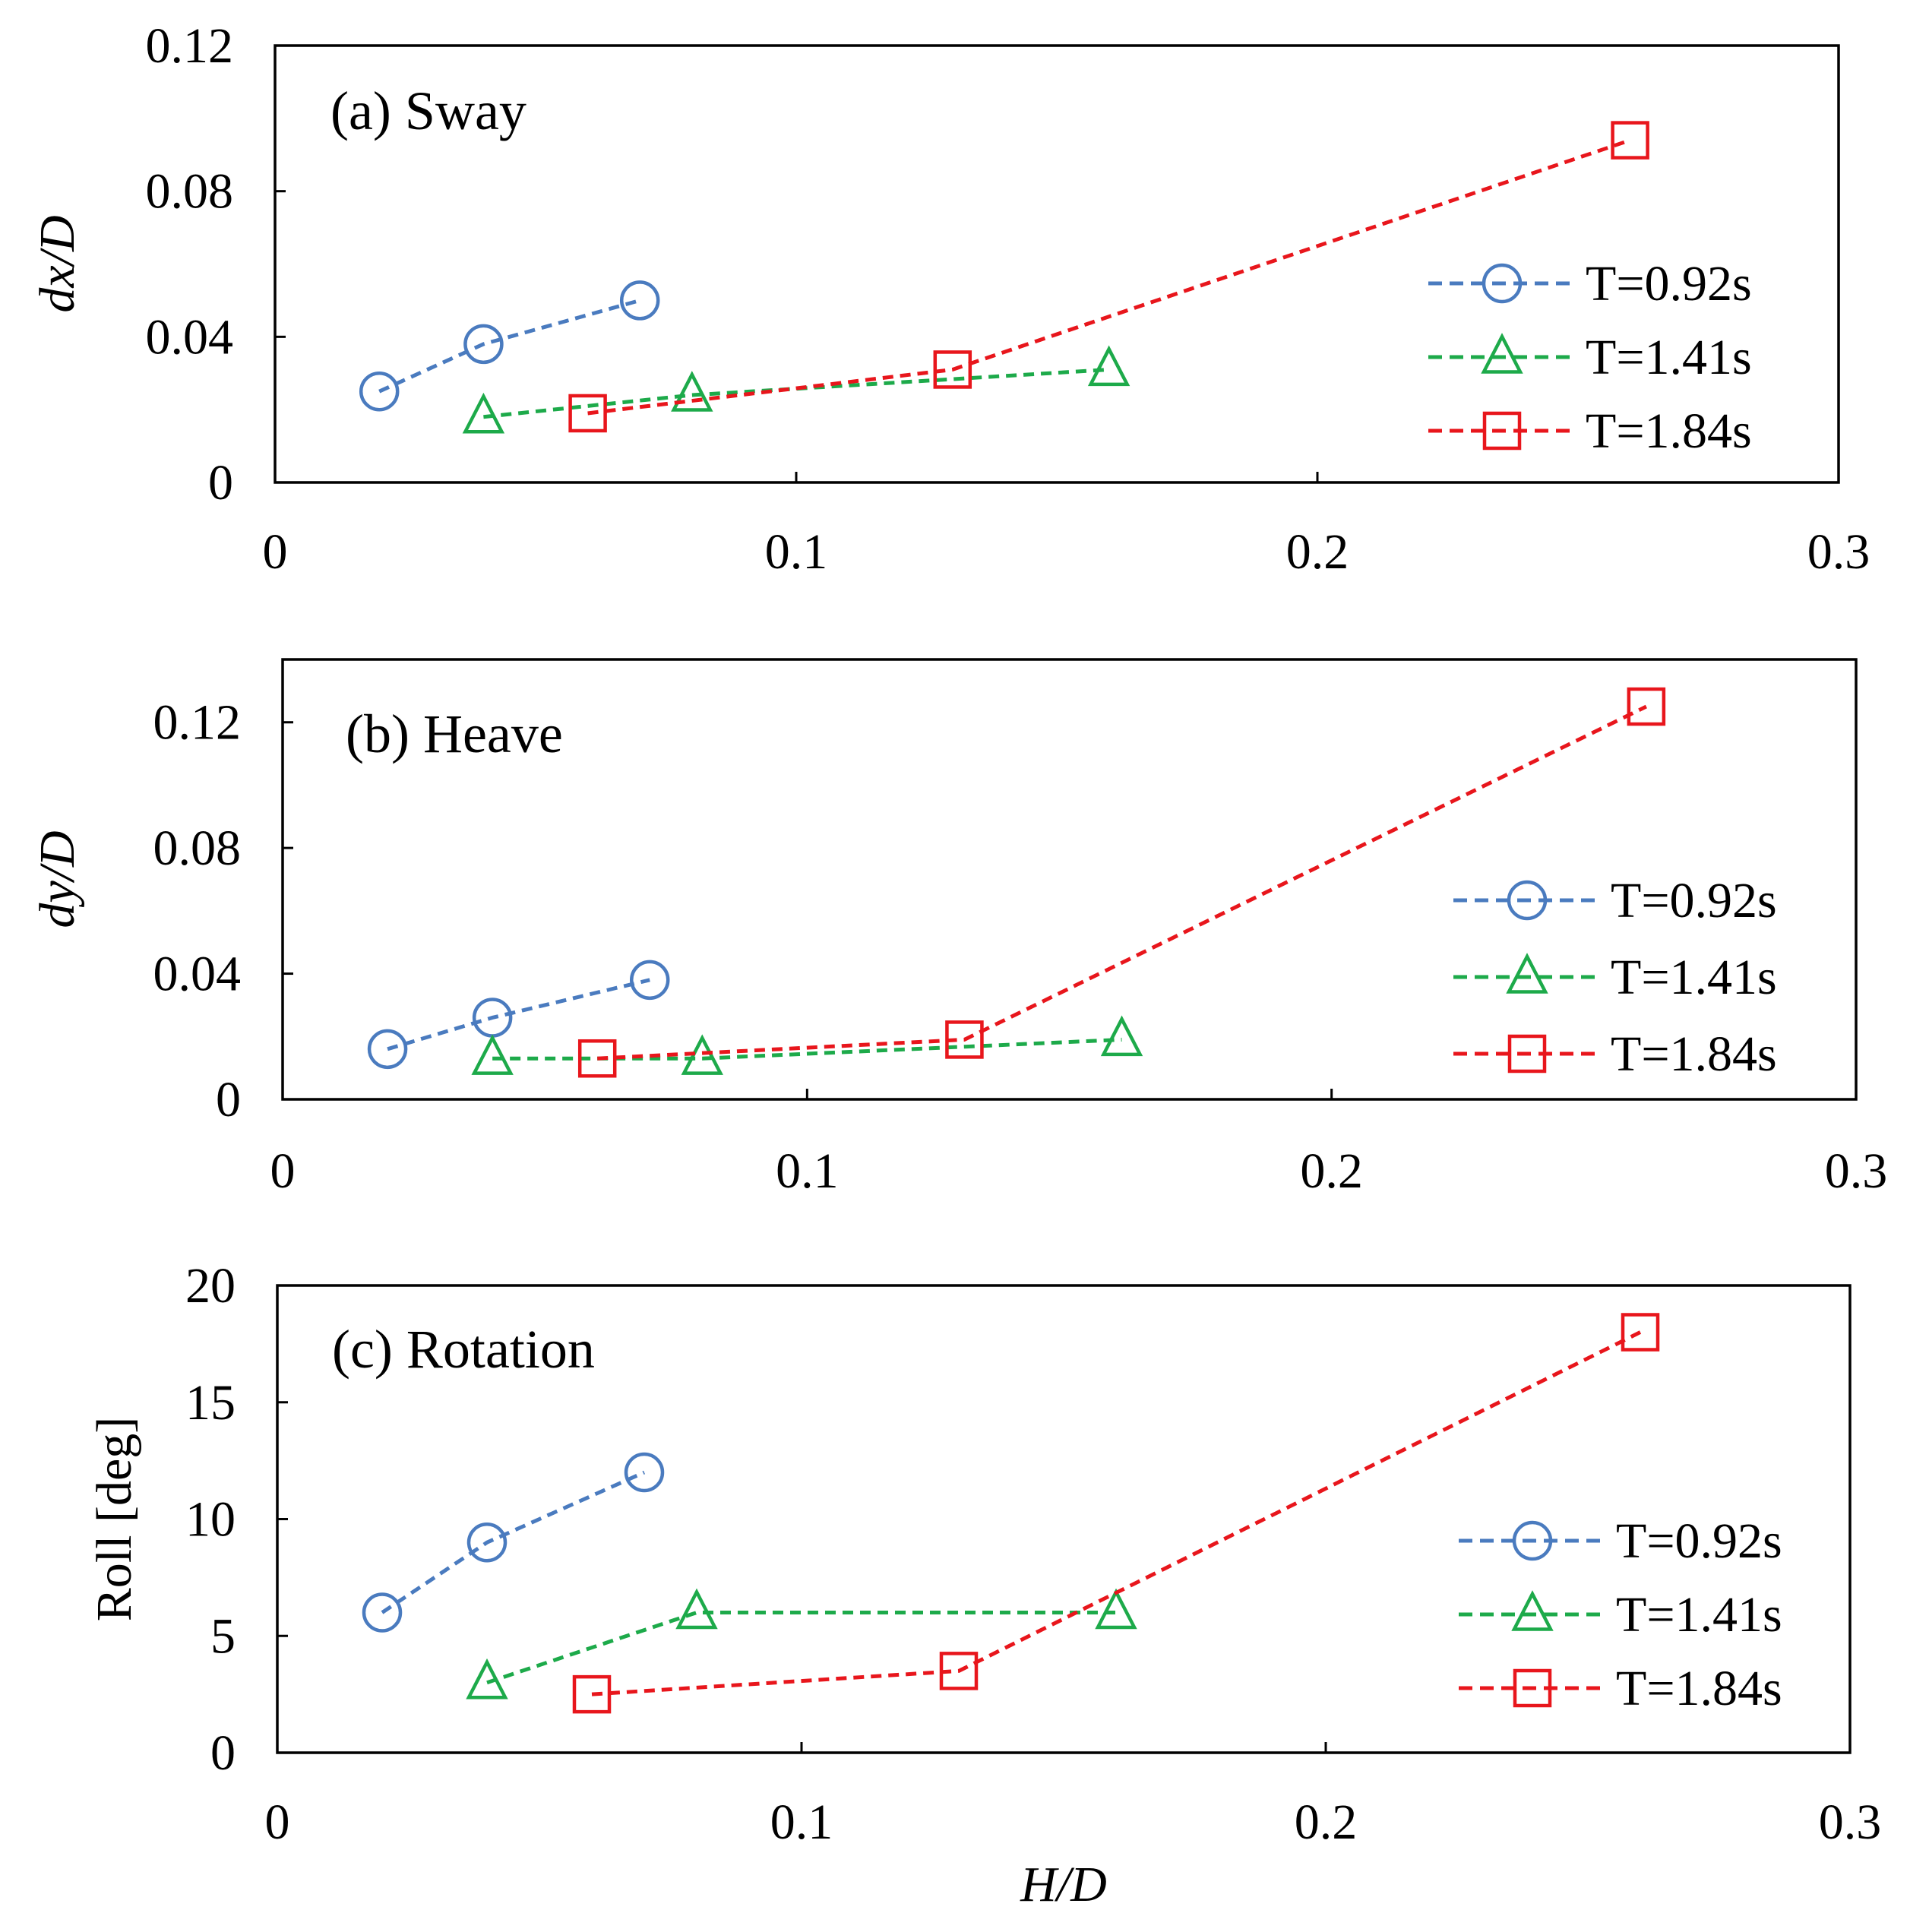  I want to click on panel-title: (b) Heave, so click(455, 734).